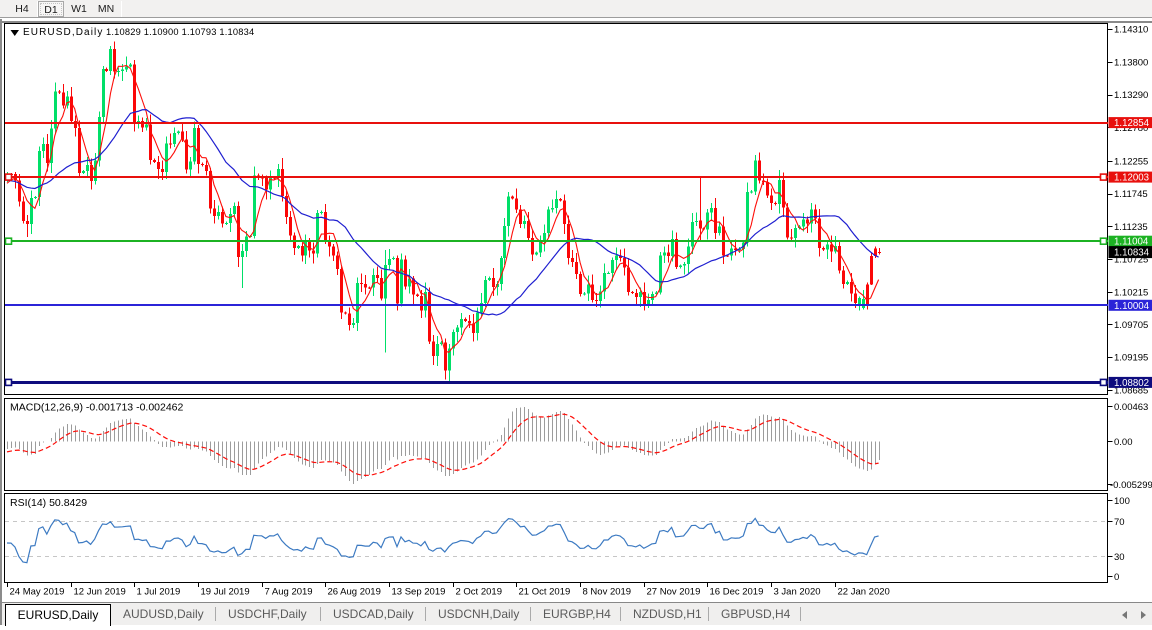 The width and height of the screenshot is (1152, 630). Describe the element at coordinates (37, 592) in the screenshot. I see `svg-text: 24 May 2019` at that location.